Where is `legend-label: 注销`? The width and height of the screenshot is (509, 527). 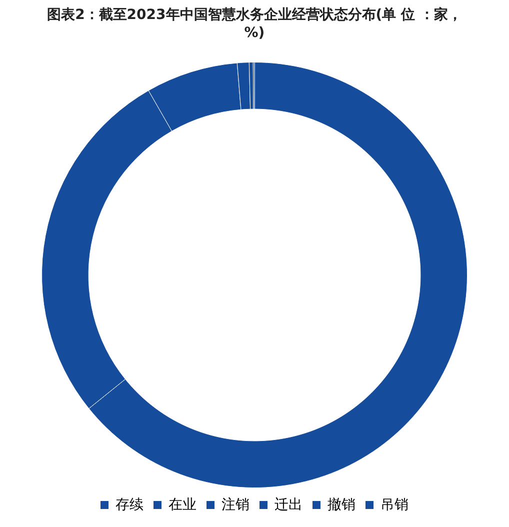
legend-label: 注销 is located at coordinates (236, 504).